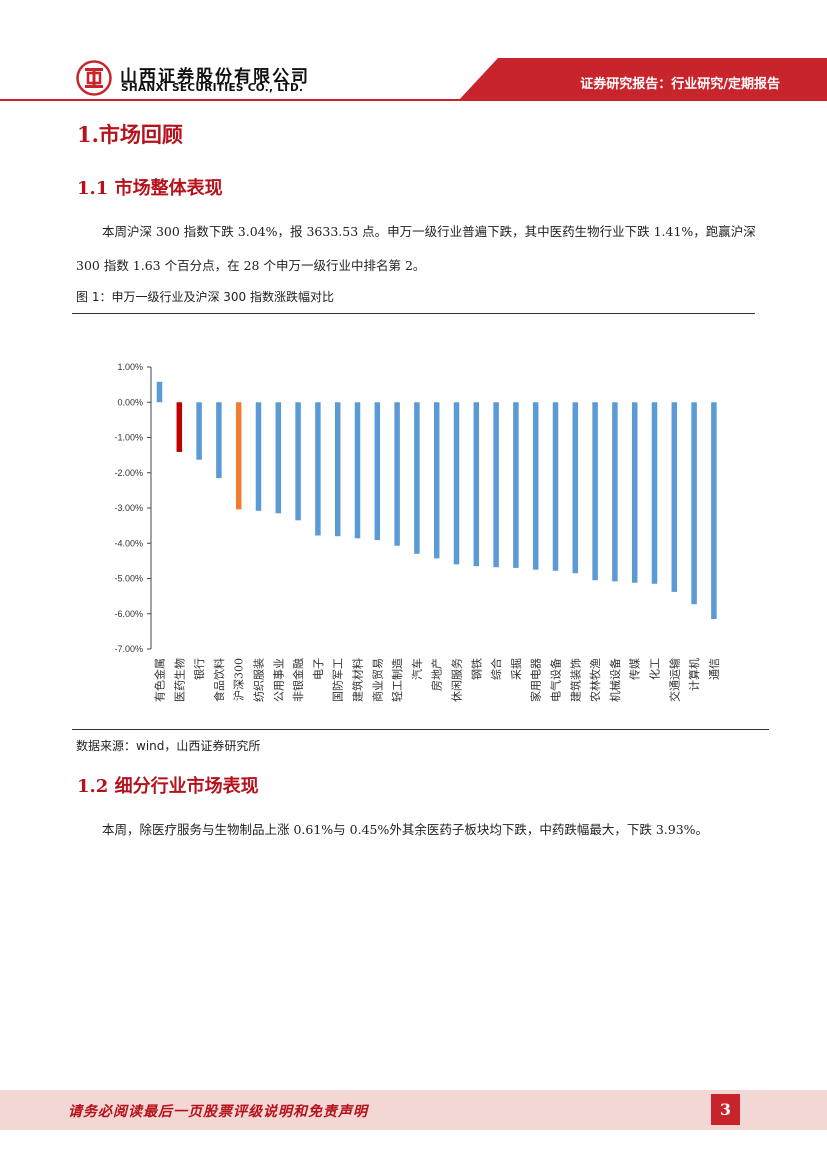 The width and height of the screenshot is (827, 1169). I want to click on x-category-label: 汽车, so click(417, 669).